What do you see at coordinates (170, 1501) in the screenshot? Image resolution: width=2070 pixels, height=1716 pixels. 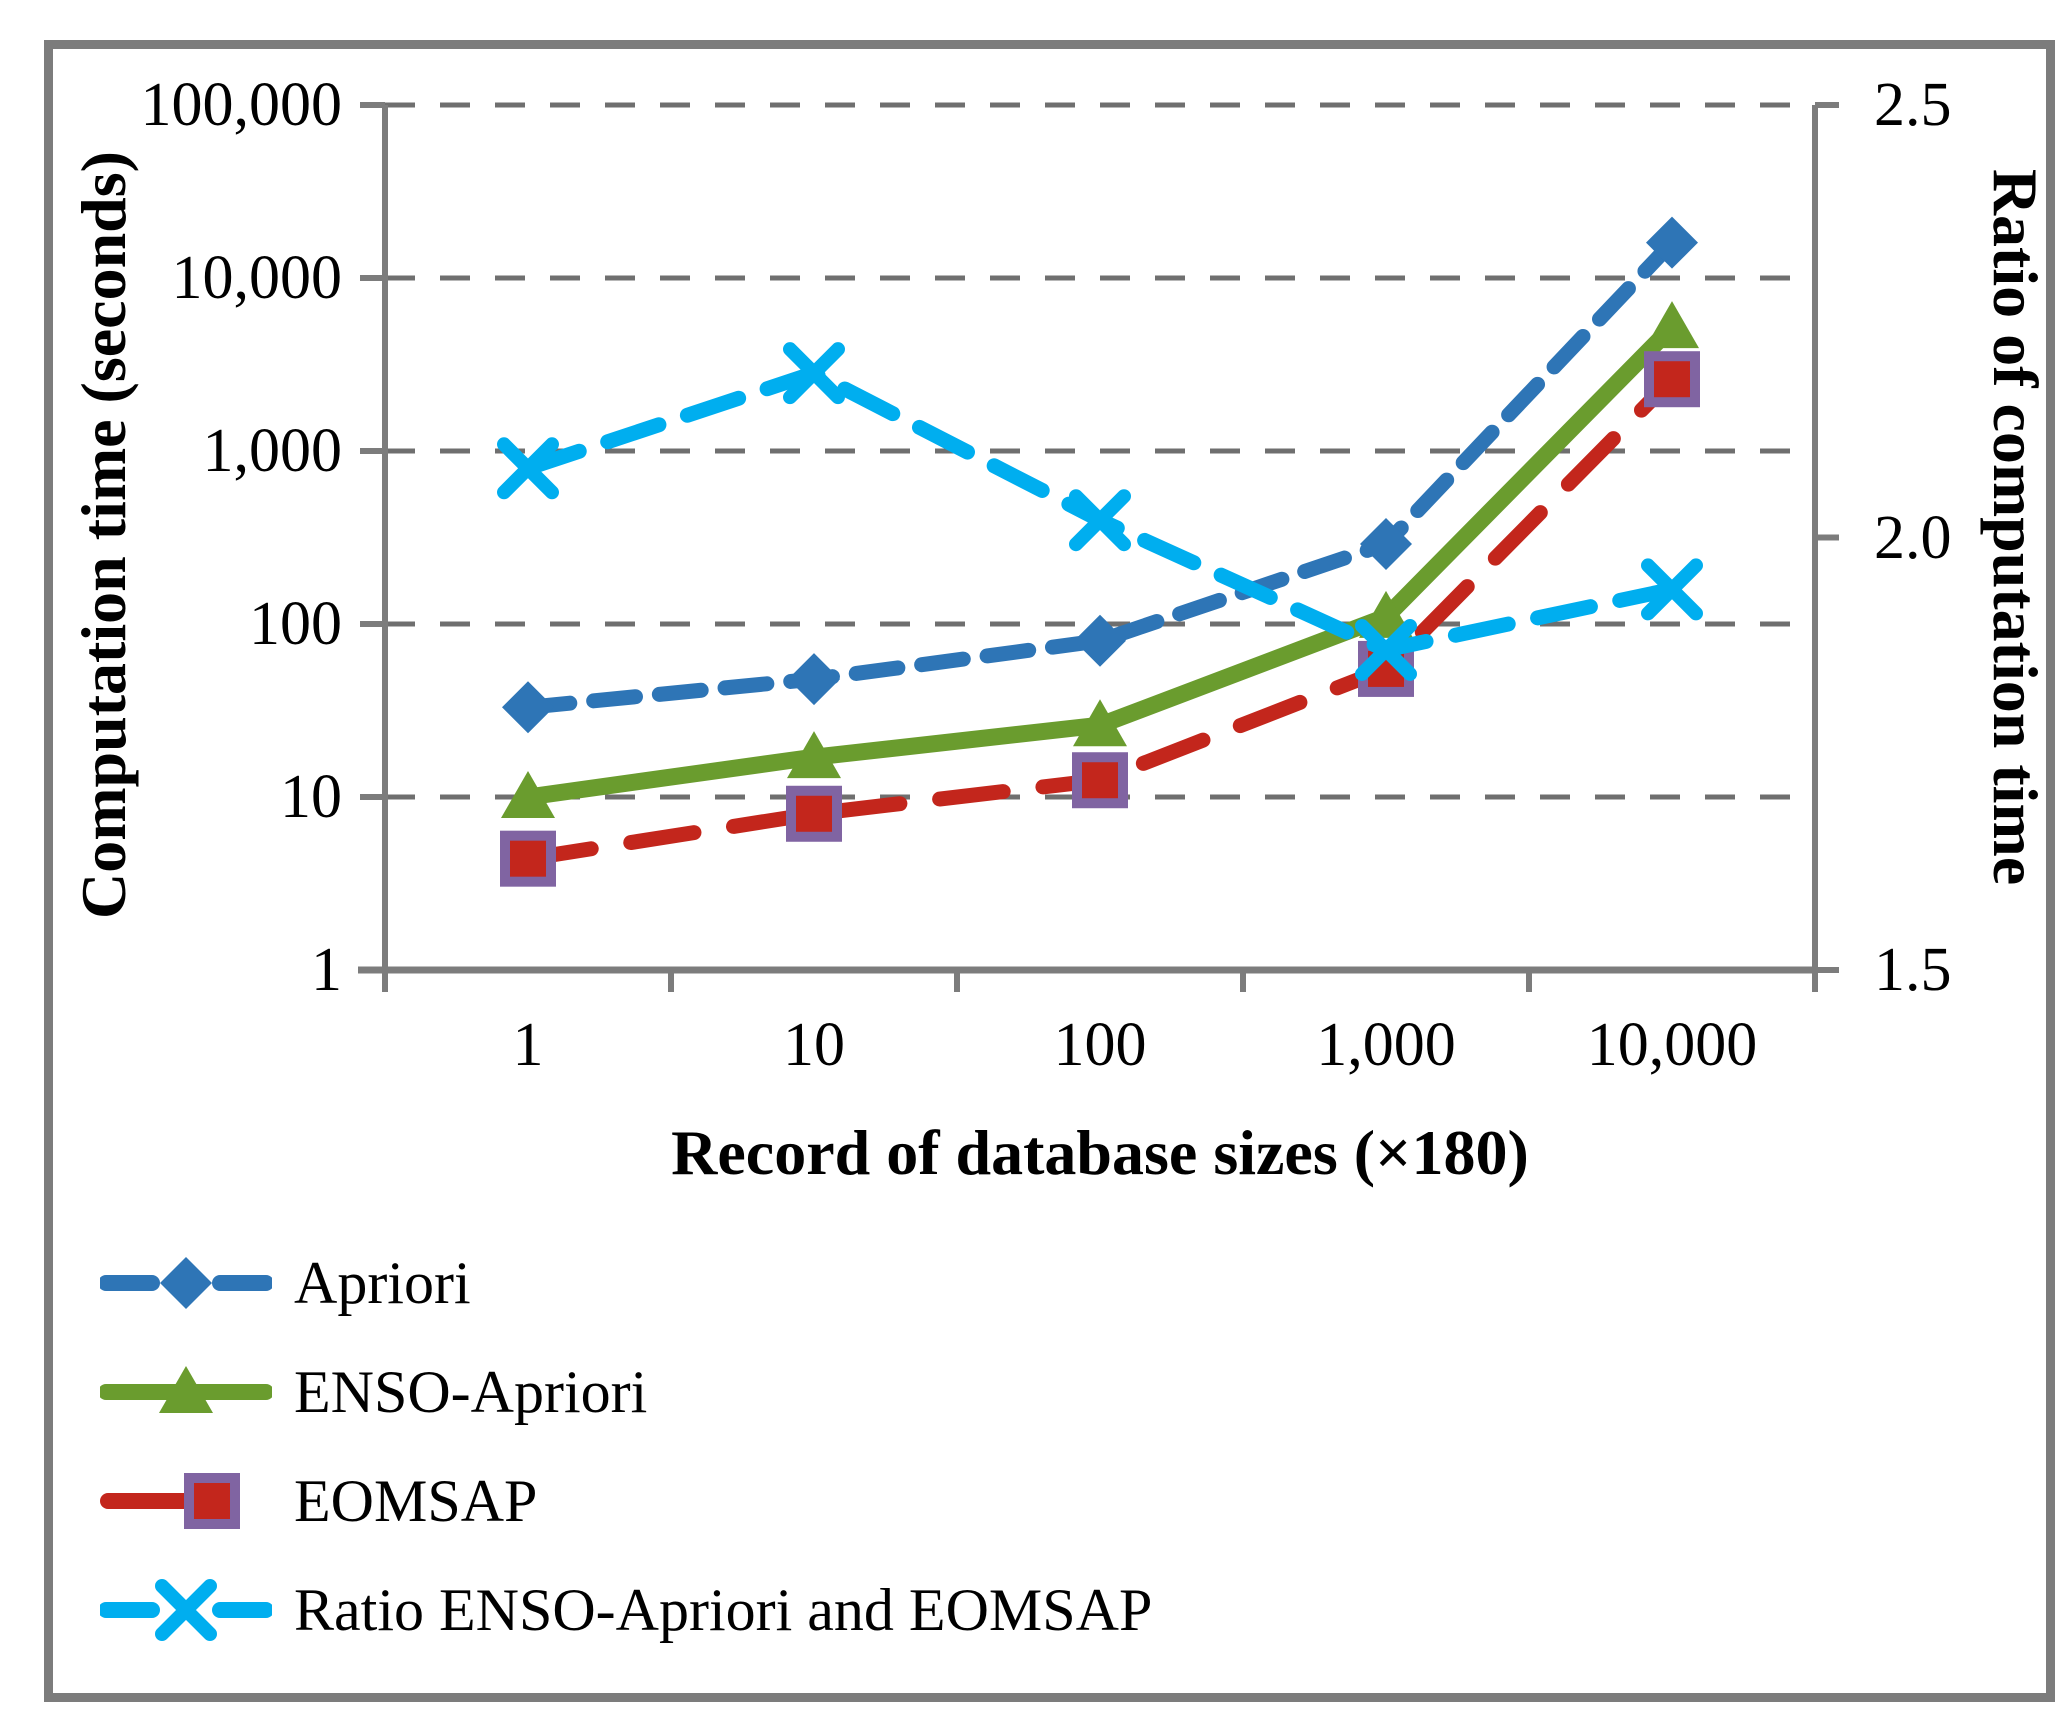 I see `eomsap-line-marker-icon` at bounding box center [170, 1501].